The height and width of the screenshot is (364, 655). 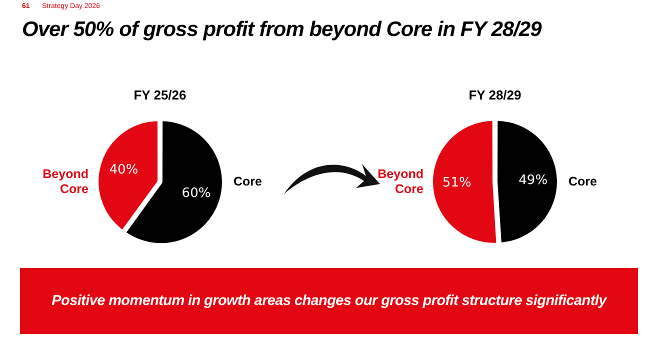 What do you see at coordinates (123, 170) in the screenshot?
I see `data-label: 40%` at bounding box center [123, 170].